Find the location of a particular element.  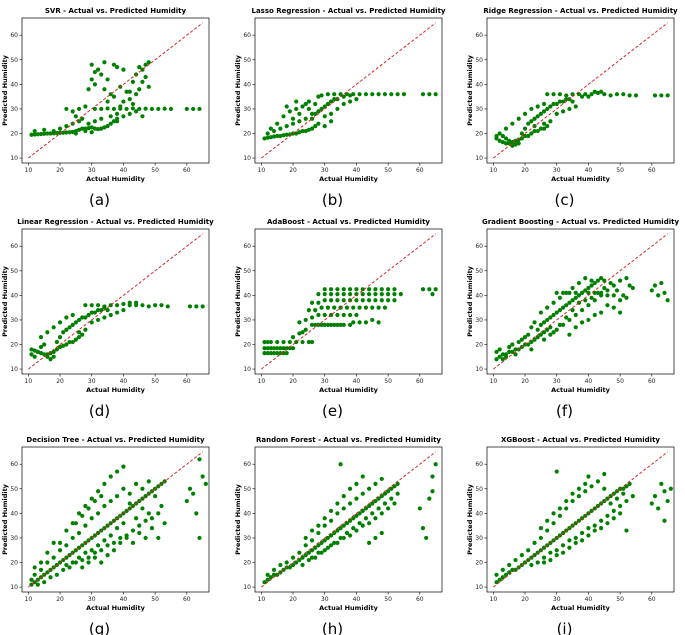

y-tick-label: 10 is located at coordinates (479, 158).